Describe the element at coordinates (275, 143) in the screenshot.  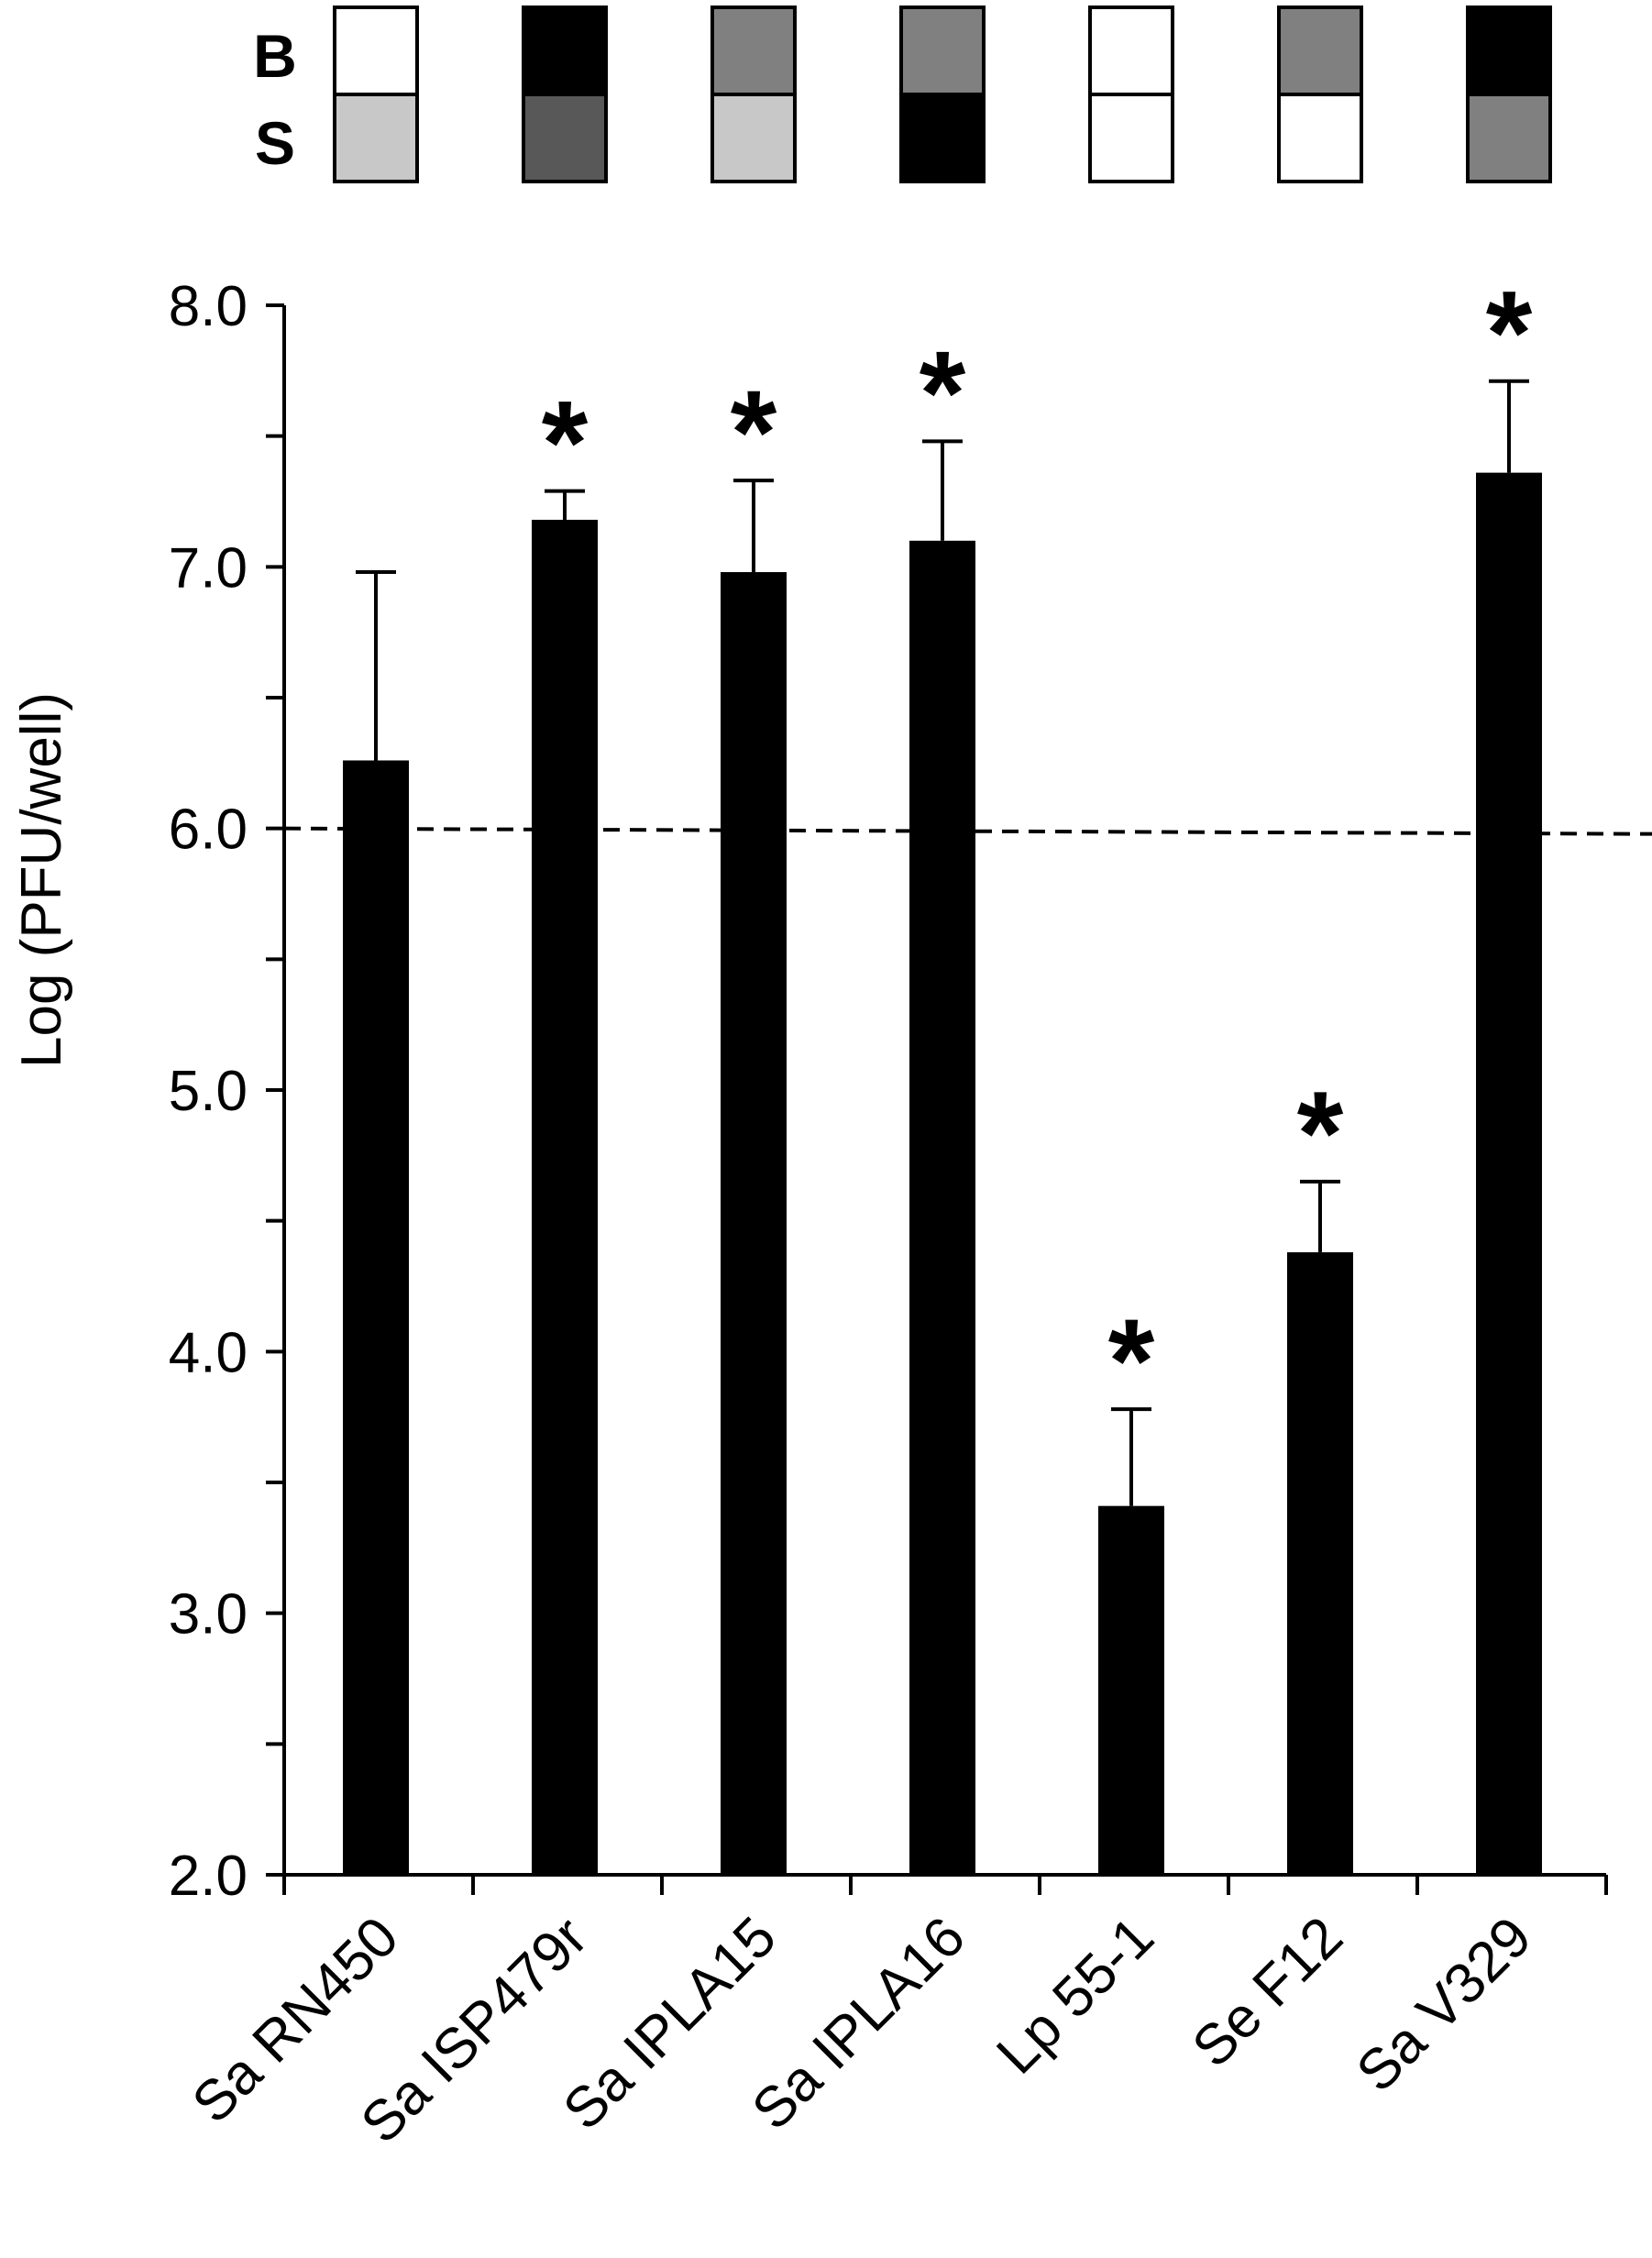
I see `indicator-row-label: S` at that location.